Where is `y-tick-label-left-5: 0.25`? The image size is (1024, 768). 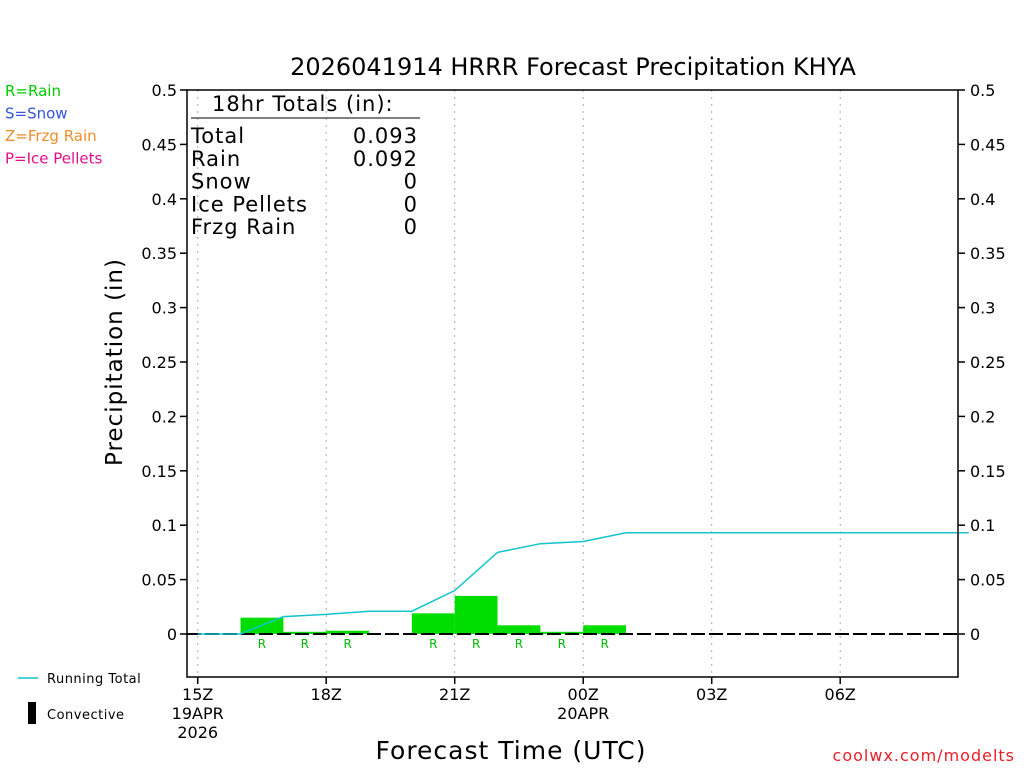
y-tick-label-left-5: 0.25 is located at coordinates (159, 362).